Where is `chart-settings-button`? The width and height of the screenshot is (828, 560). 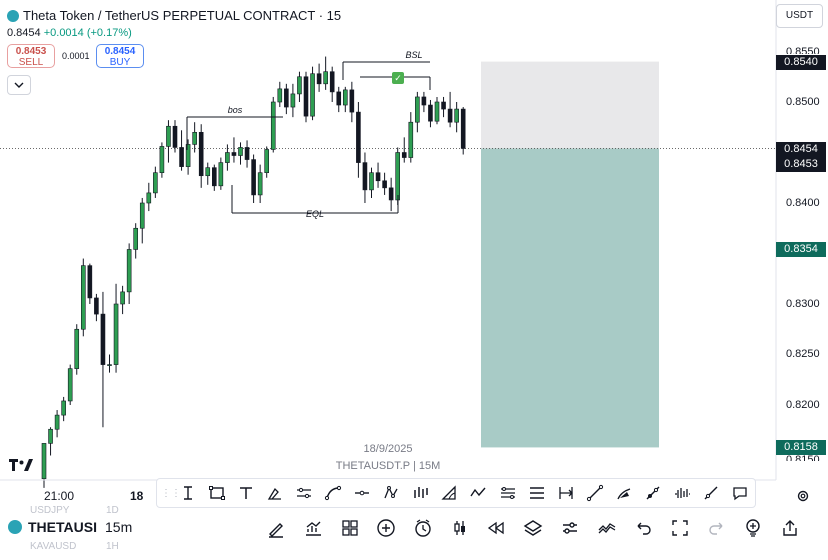 chart-settings-button is located at coordinates (803, 496).